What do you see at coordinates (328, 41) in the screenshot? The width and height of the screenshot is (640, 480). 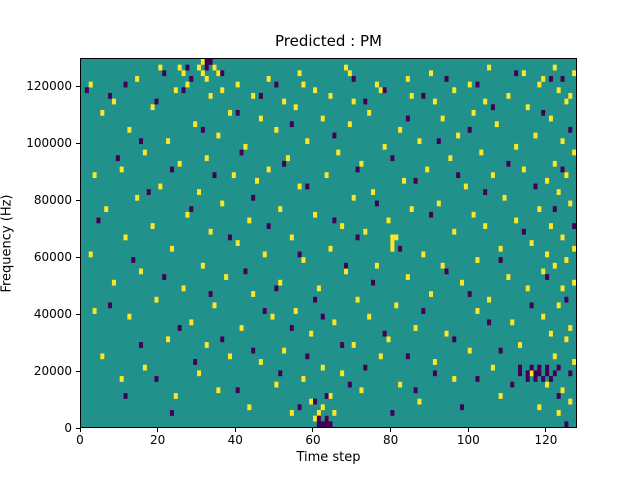 I see `chart-title: Predicted : PM` at bounding box center [328, 41].